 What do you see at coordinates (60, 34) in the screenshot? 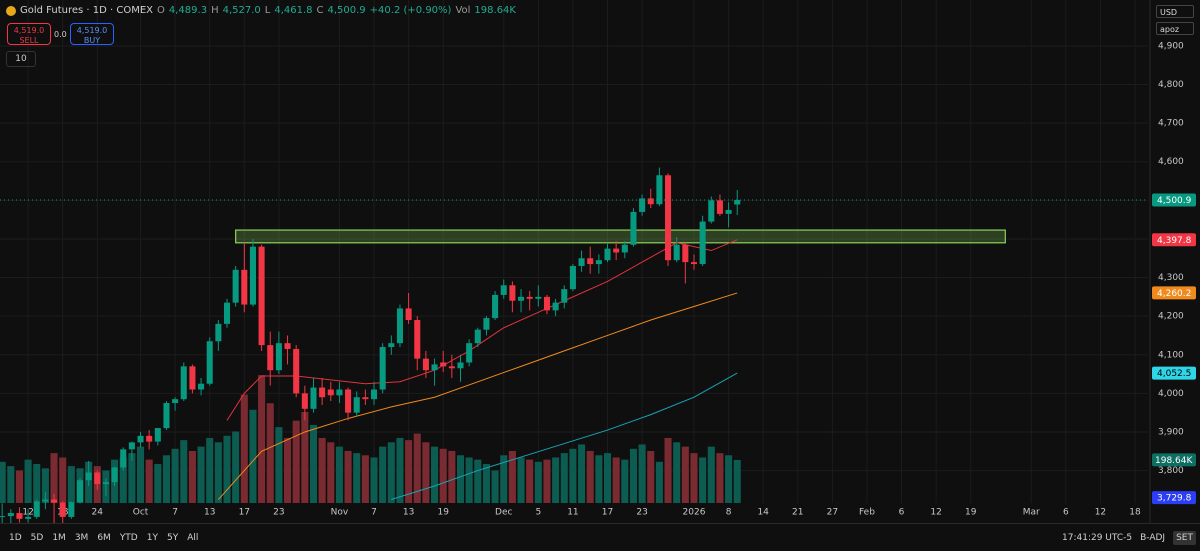
I see `spread: 0.0` at bounding box center [60, 34].